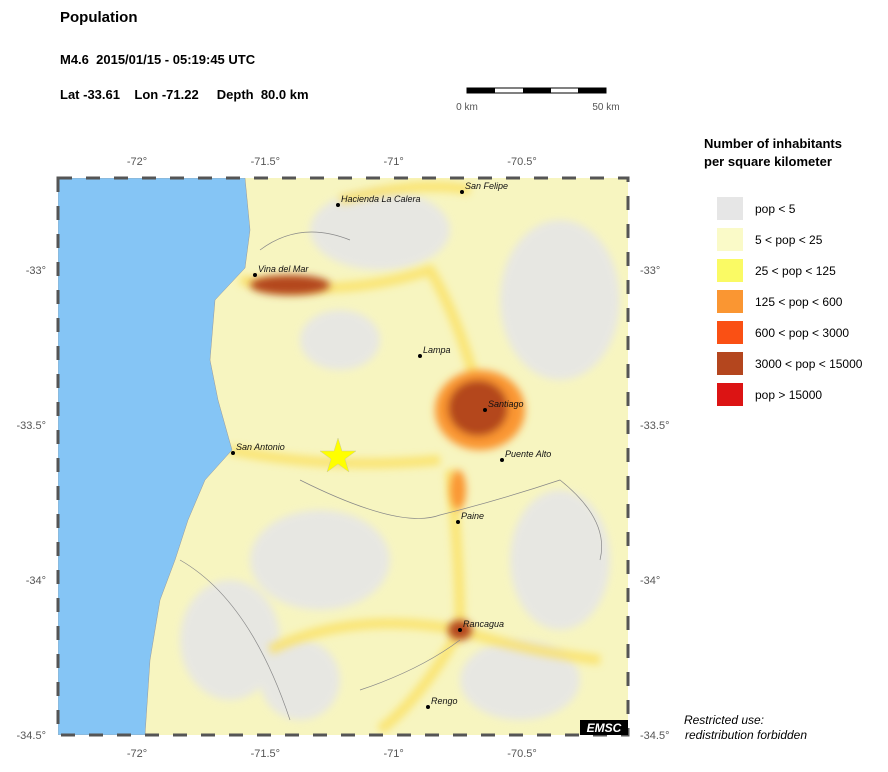  Describe the element at coordinates (283, 269) in the screenshot. I see `city-label: Vina del Mar` at that location.